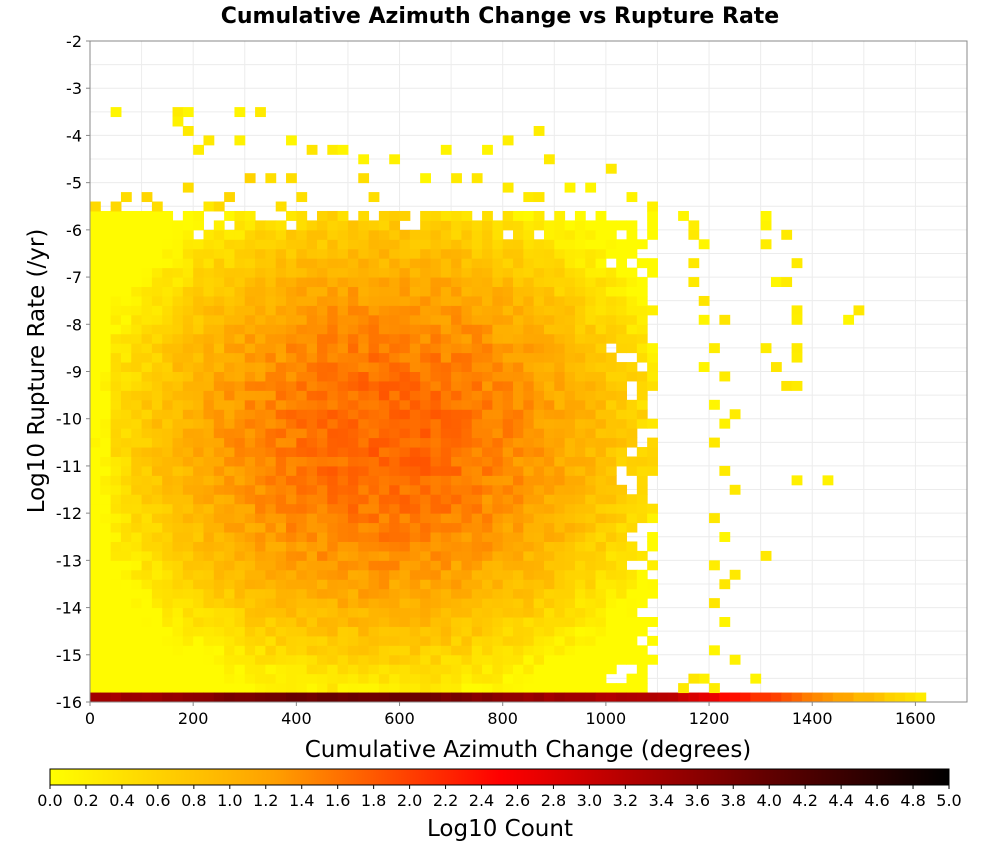  Describe the element at coordinates (90, 718) in the screenshot. I see `x-tick-label: 0` at that location.